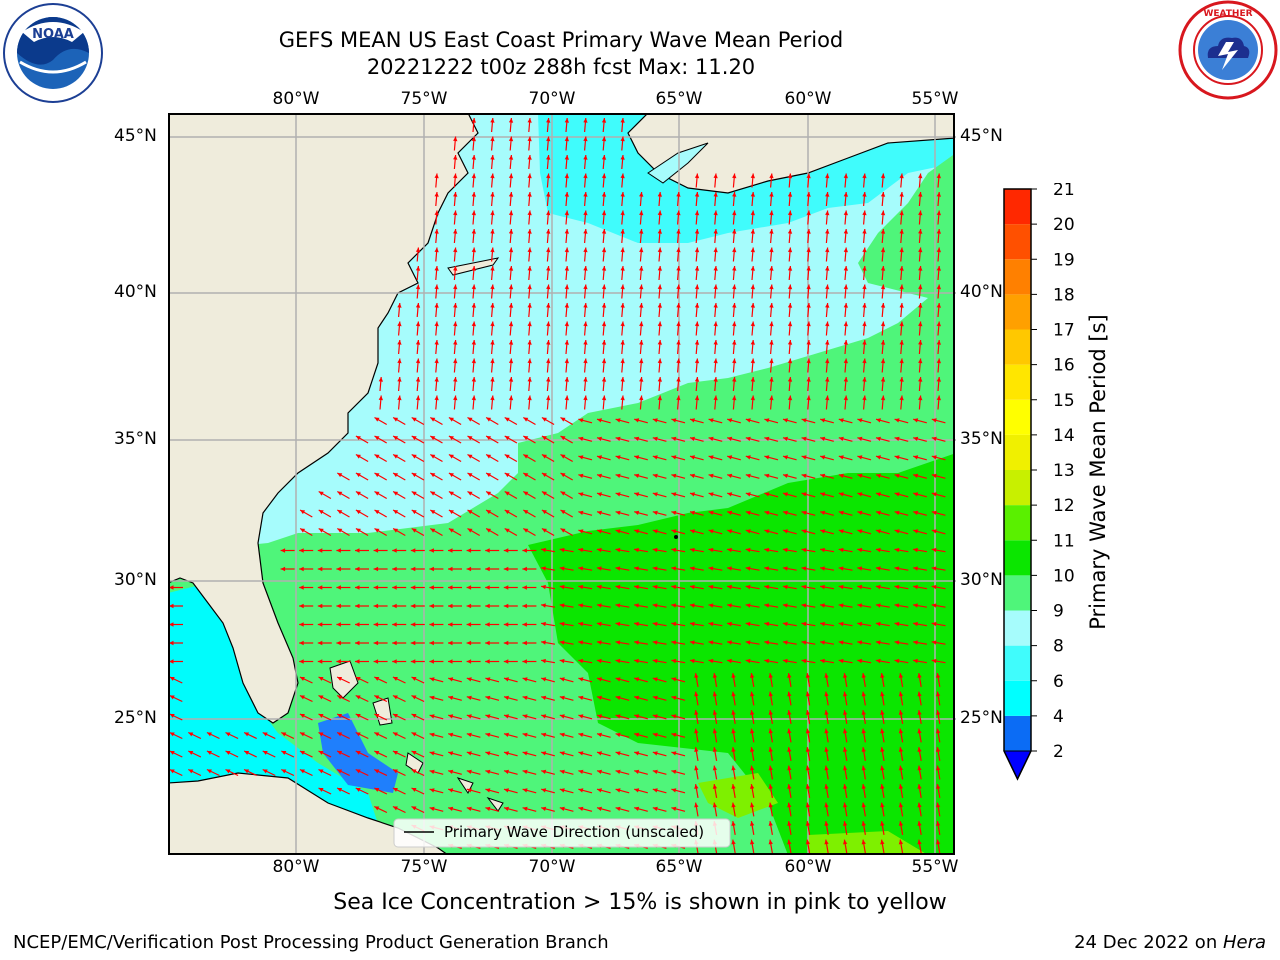 This screenshot has width=1280, height=960. I want to click on lon-tick-bottom: 70°W, so click(552, 867).